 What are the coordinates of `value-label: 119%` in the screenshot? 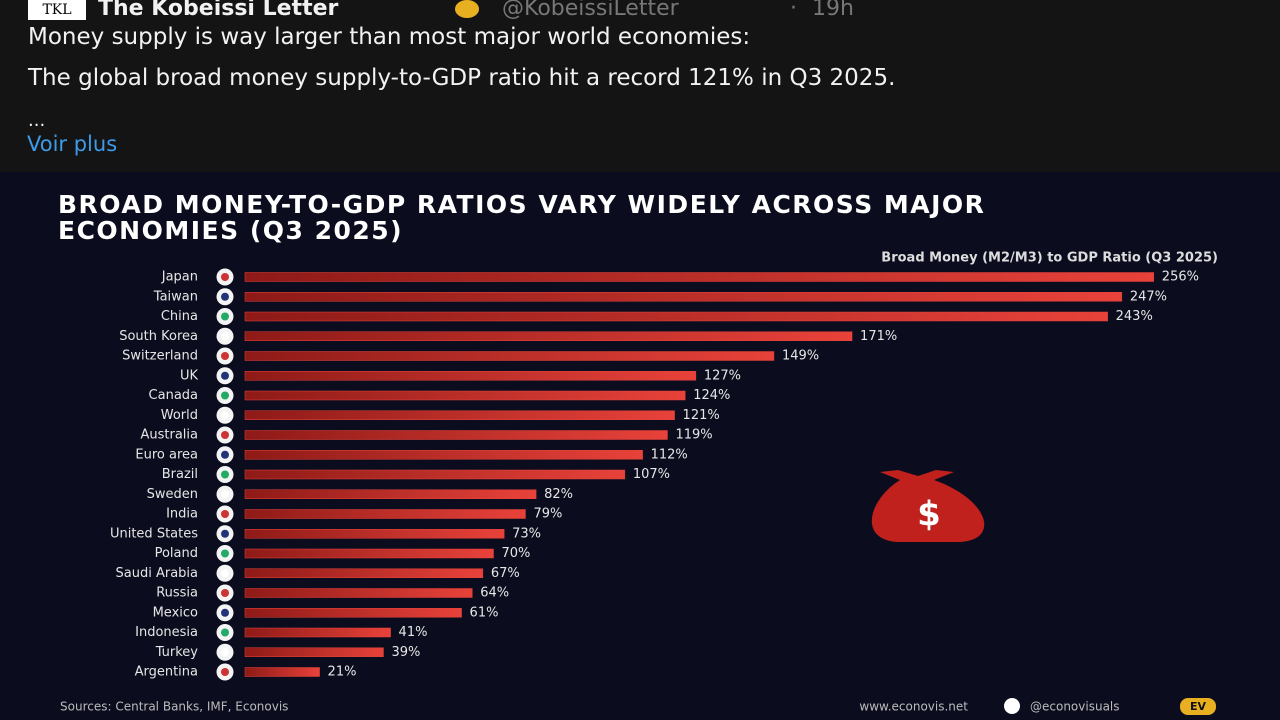 It's located at (693, 435).